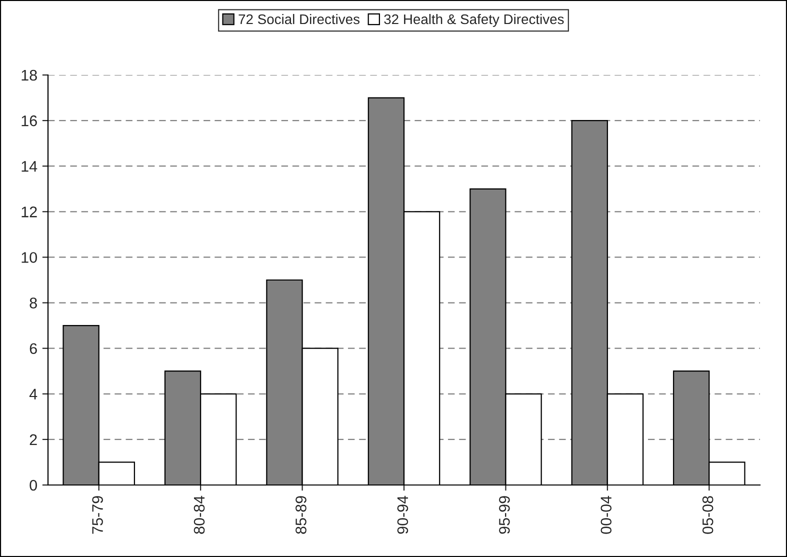 This screenshot has height=557, width=787. I want to click on x-tick-label: 95-99, so click(504, 515).